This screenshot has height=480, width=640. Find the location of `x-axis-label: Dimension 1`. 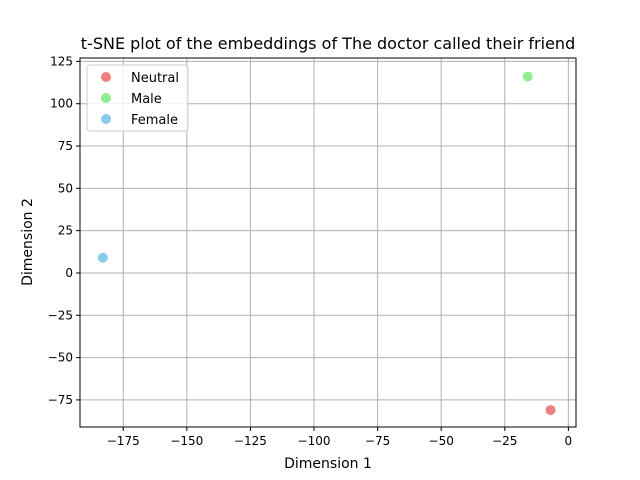

x-axis-label: Dimension 1 is located at coordinates (328, 464).